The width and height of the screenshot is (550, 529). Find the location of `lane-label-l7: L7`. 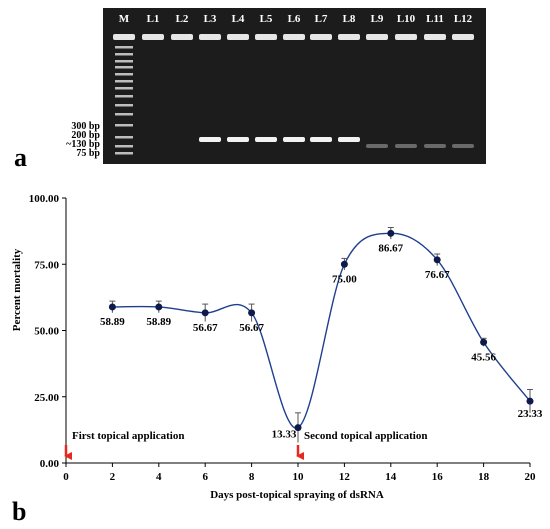

lane-label-l7: L7 is located at coordinates (321, 19).